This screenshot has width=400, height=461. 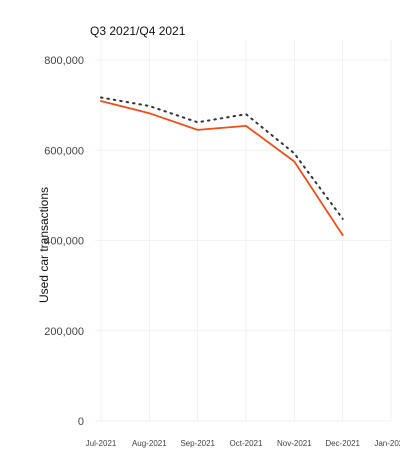 I want to click on chart-subtitle: Q3 2021/Q4 2021, so click(x=138, y=31).